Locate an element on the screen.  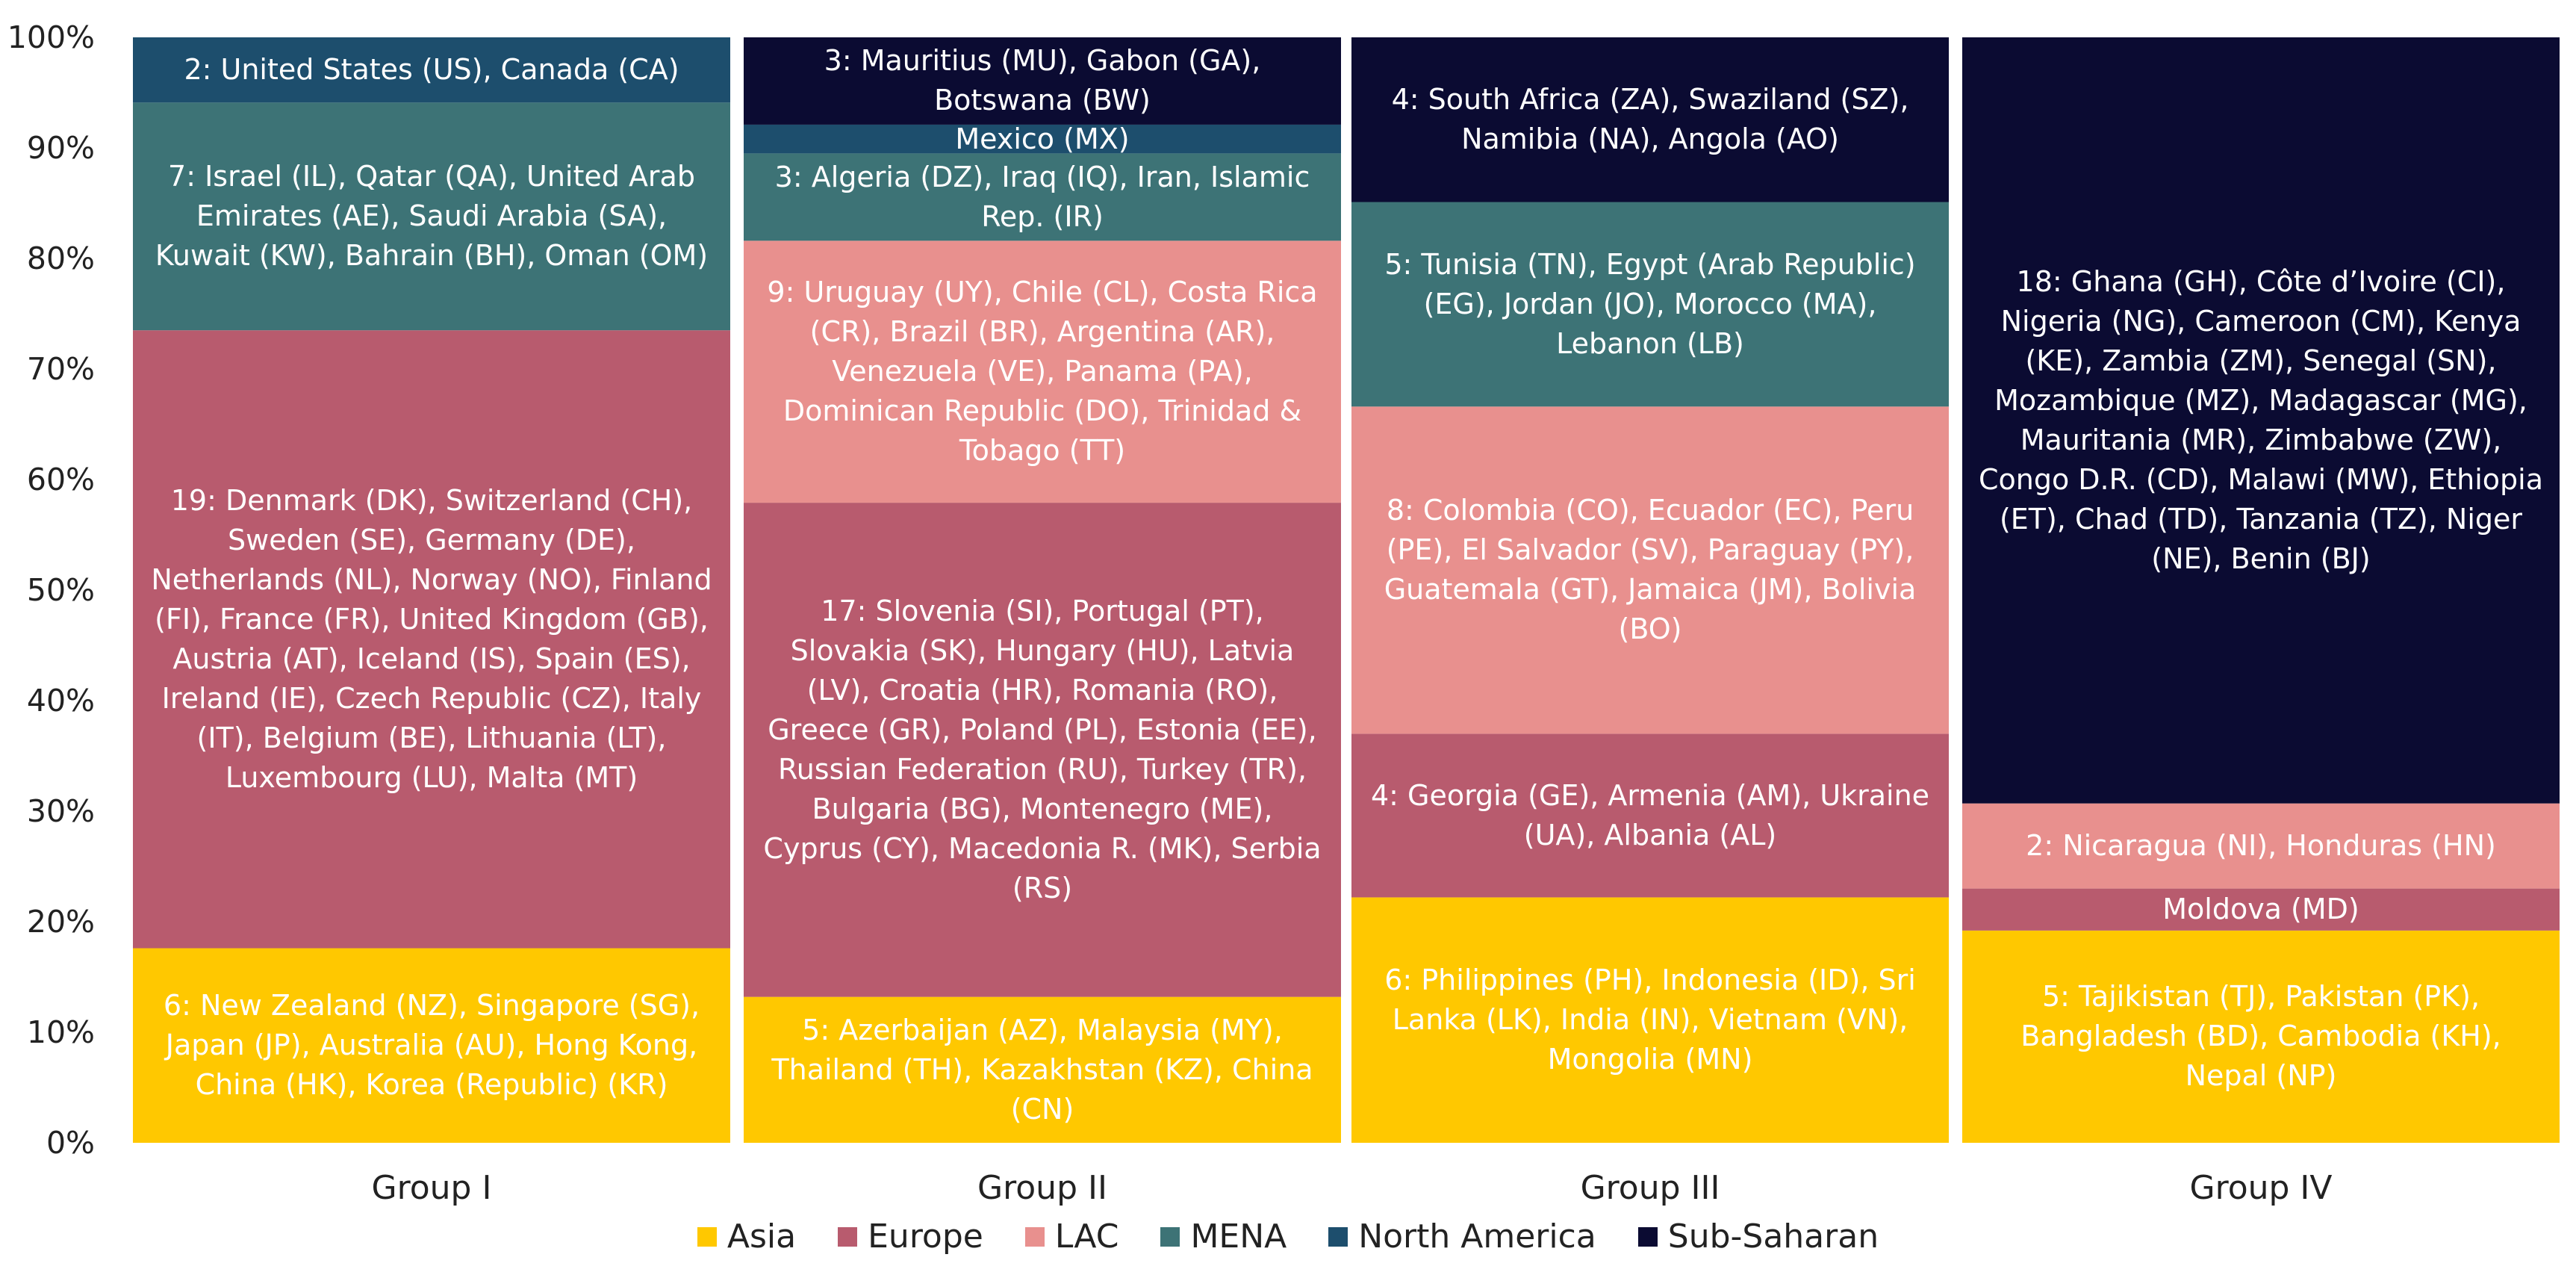
y-tick-label: 100% is located at coordinates (51, 37).